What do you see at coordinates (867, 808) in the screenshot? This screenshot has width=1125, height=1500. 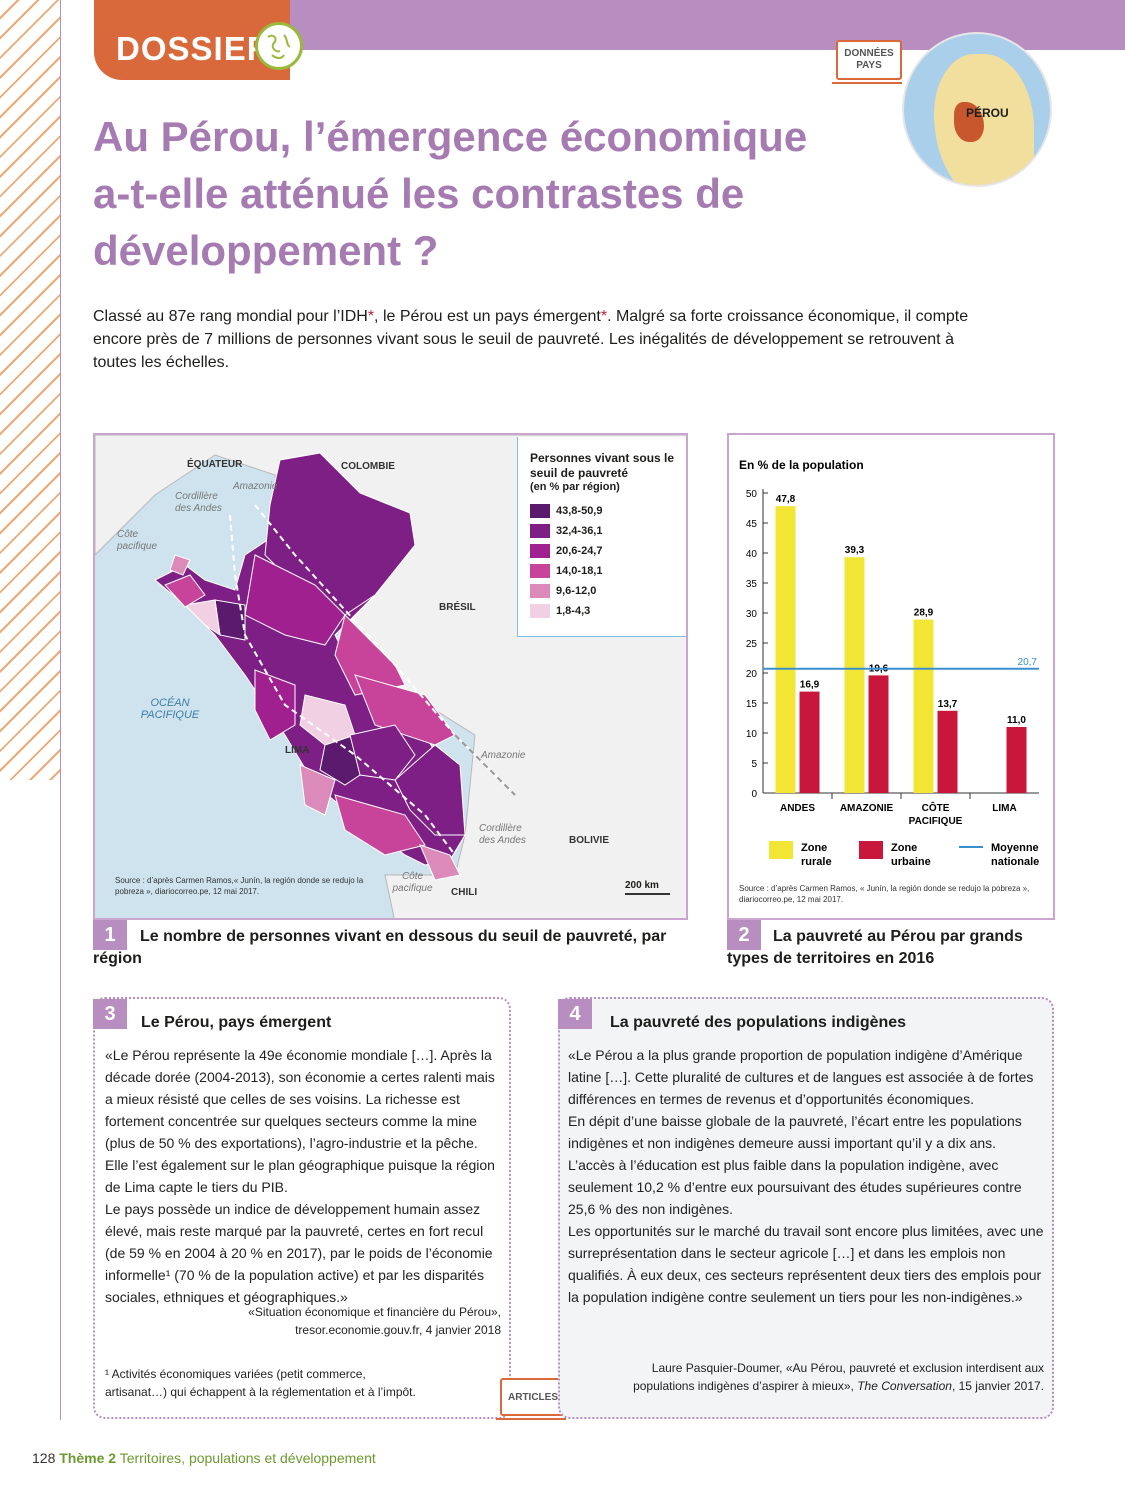 I see `x-tick-label: AMAZONIE` at bounding box center [867, 808].